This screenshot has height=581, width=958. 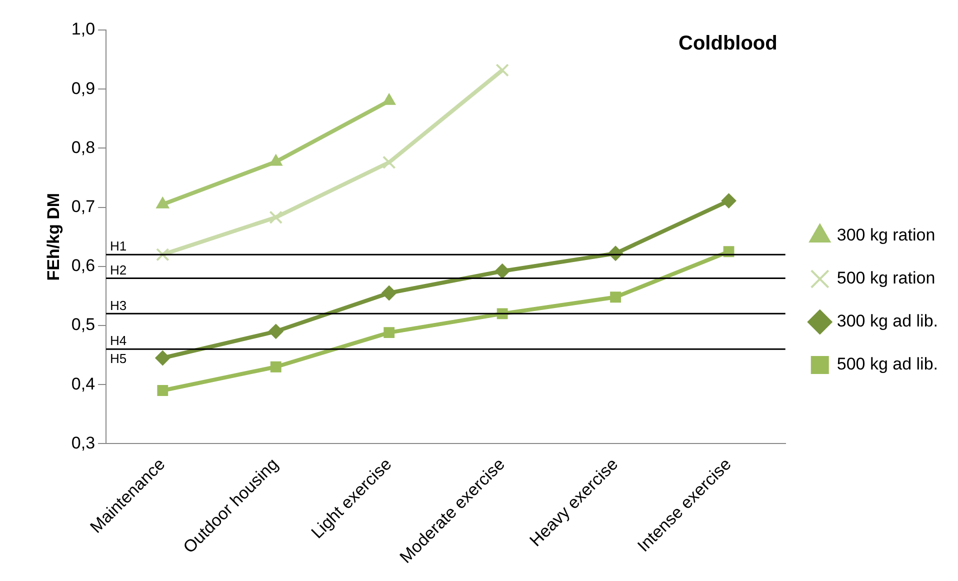 What do you see at coordinates (118, 246) in the screenshot?
I see `ref-line-label: H1` at bounding box center [118, 246].